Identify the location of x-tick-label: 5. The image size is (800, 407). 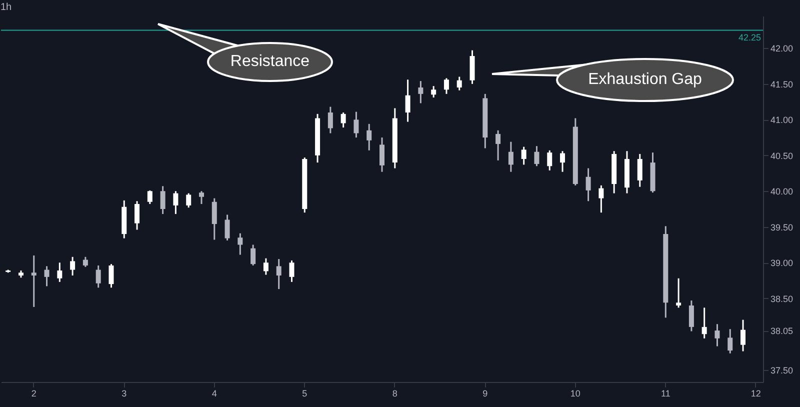
(305, 393).